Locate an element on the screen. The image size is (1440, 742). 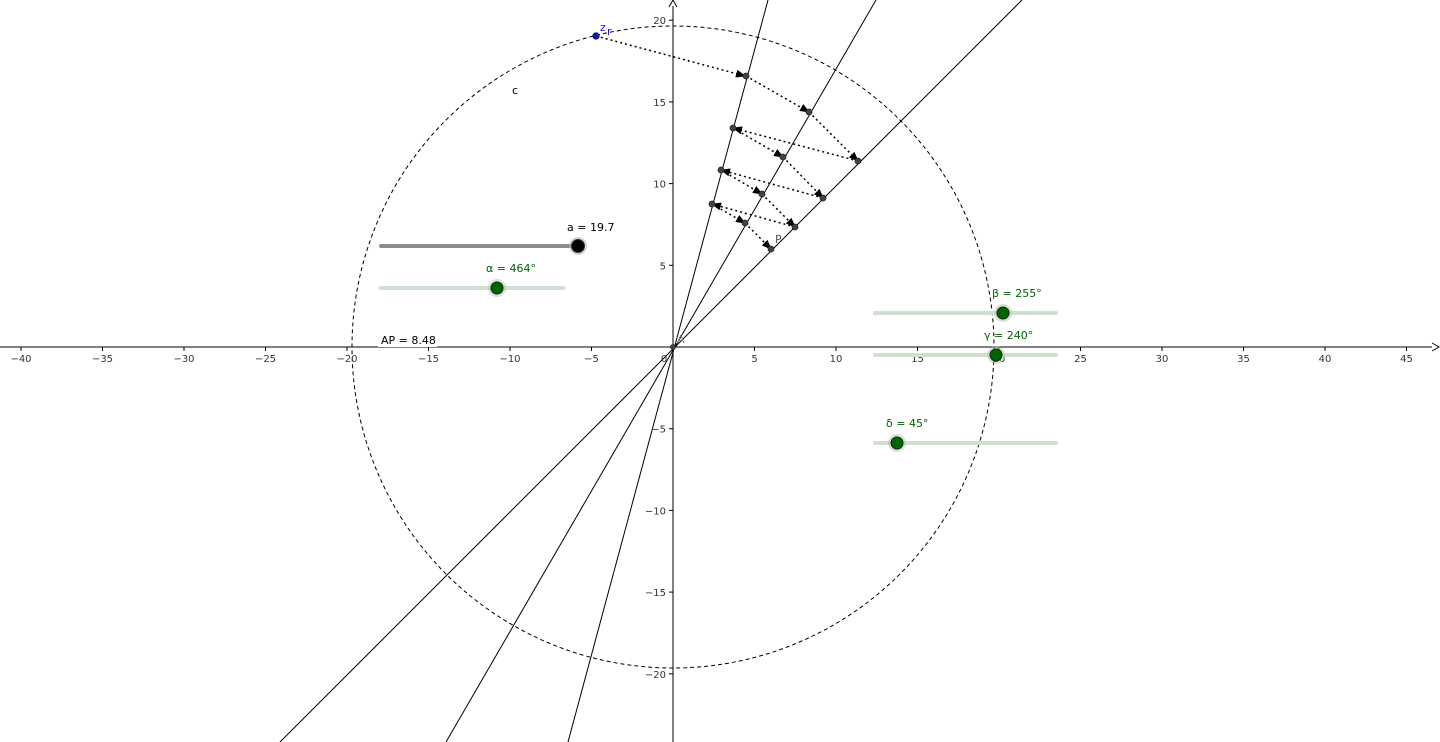
y-tick-label: 10 is located at coordinates (659, 185).